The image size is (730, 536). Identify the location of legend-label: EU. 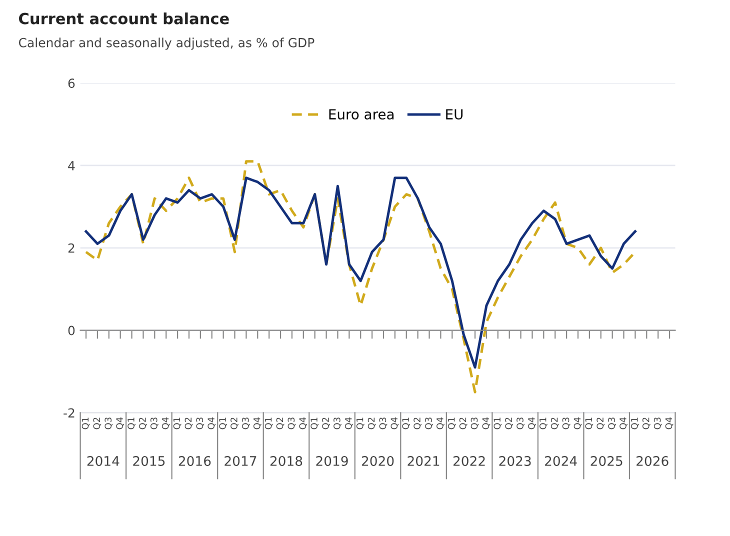
(454, 114).